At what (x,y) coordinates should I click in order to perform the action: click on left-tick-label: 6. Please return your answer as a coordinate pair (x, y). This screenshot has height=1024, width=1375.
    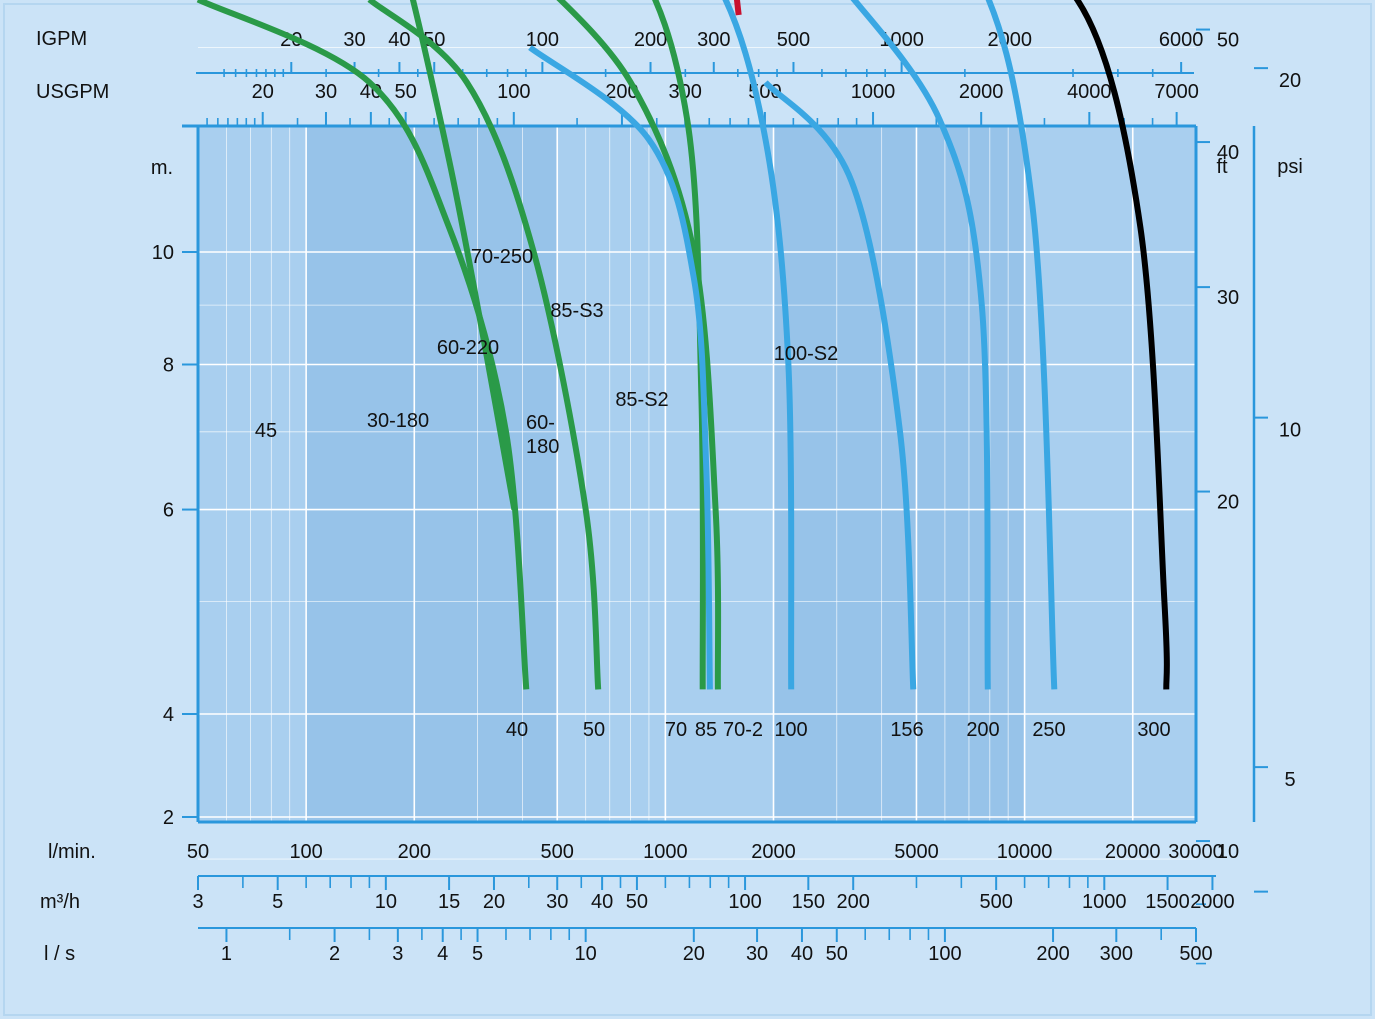
    Looking at the image, I should click on (168, 511).